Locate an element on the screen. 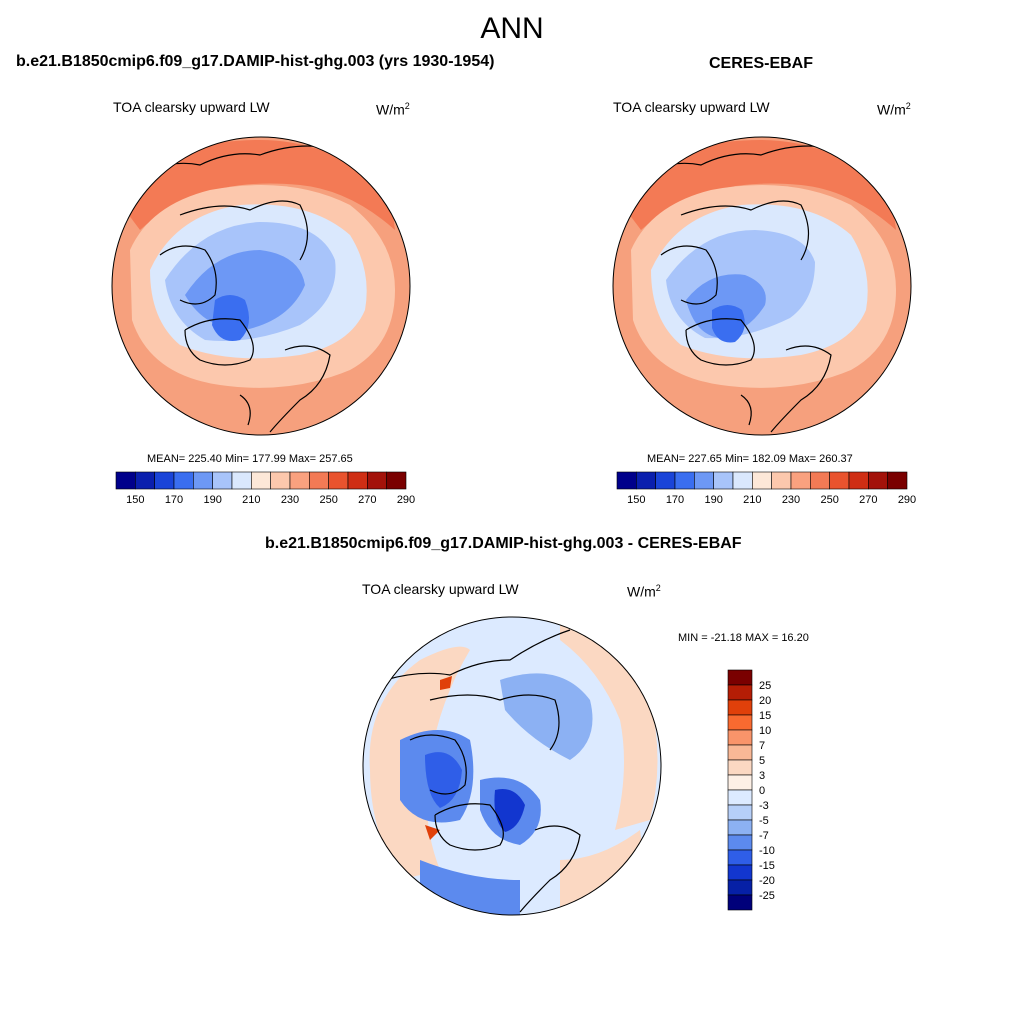  colorbar-tick-label: 230 is located at coordinates (290, 500).